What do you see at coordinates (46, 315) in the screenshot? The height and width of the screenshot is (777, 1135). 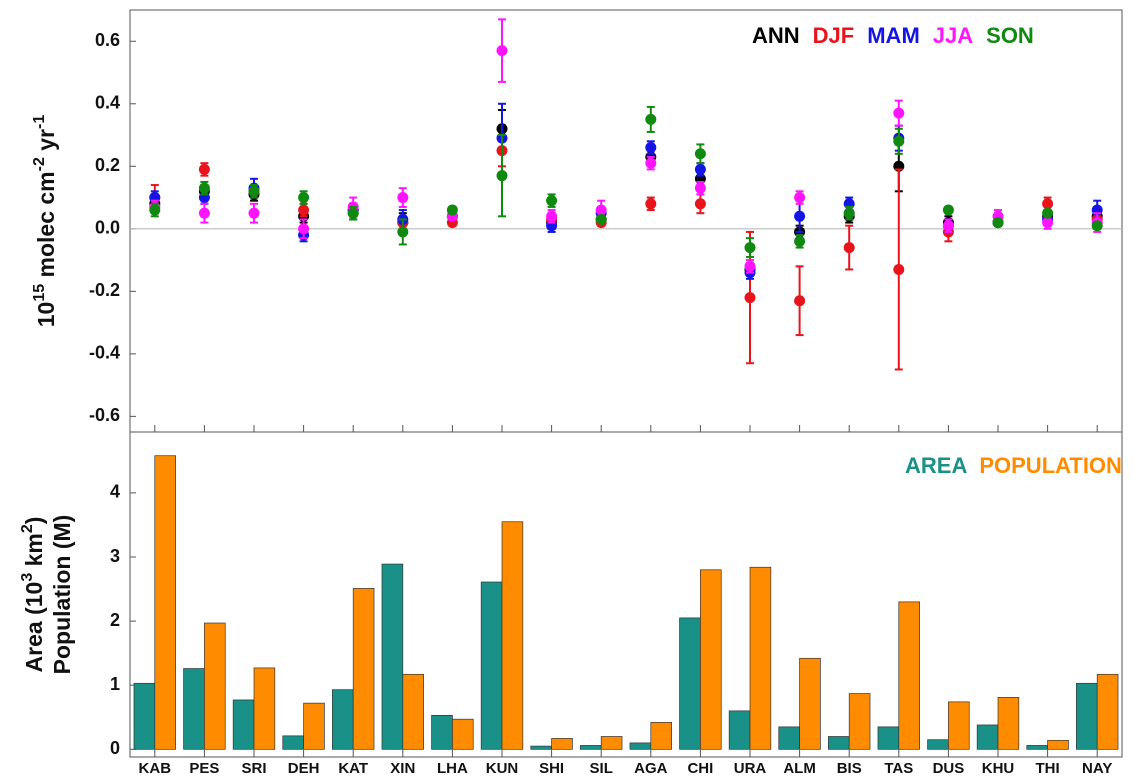 I see `y-axis-label-part: 10` at bounding box center [46, 315].